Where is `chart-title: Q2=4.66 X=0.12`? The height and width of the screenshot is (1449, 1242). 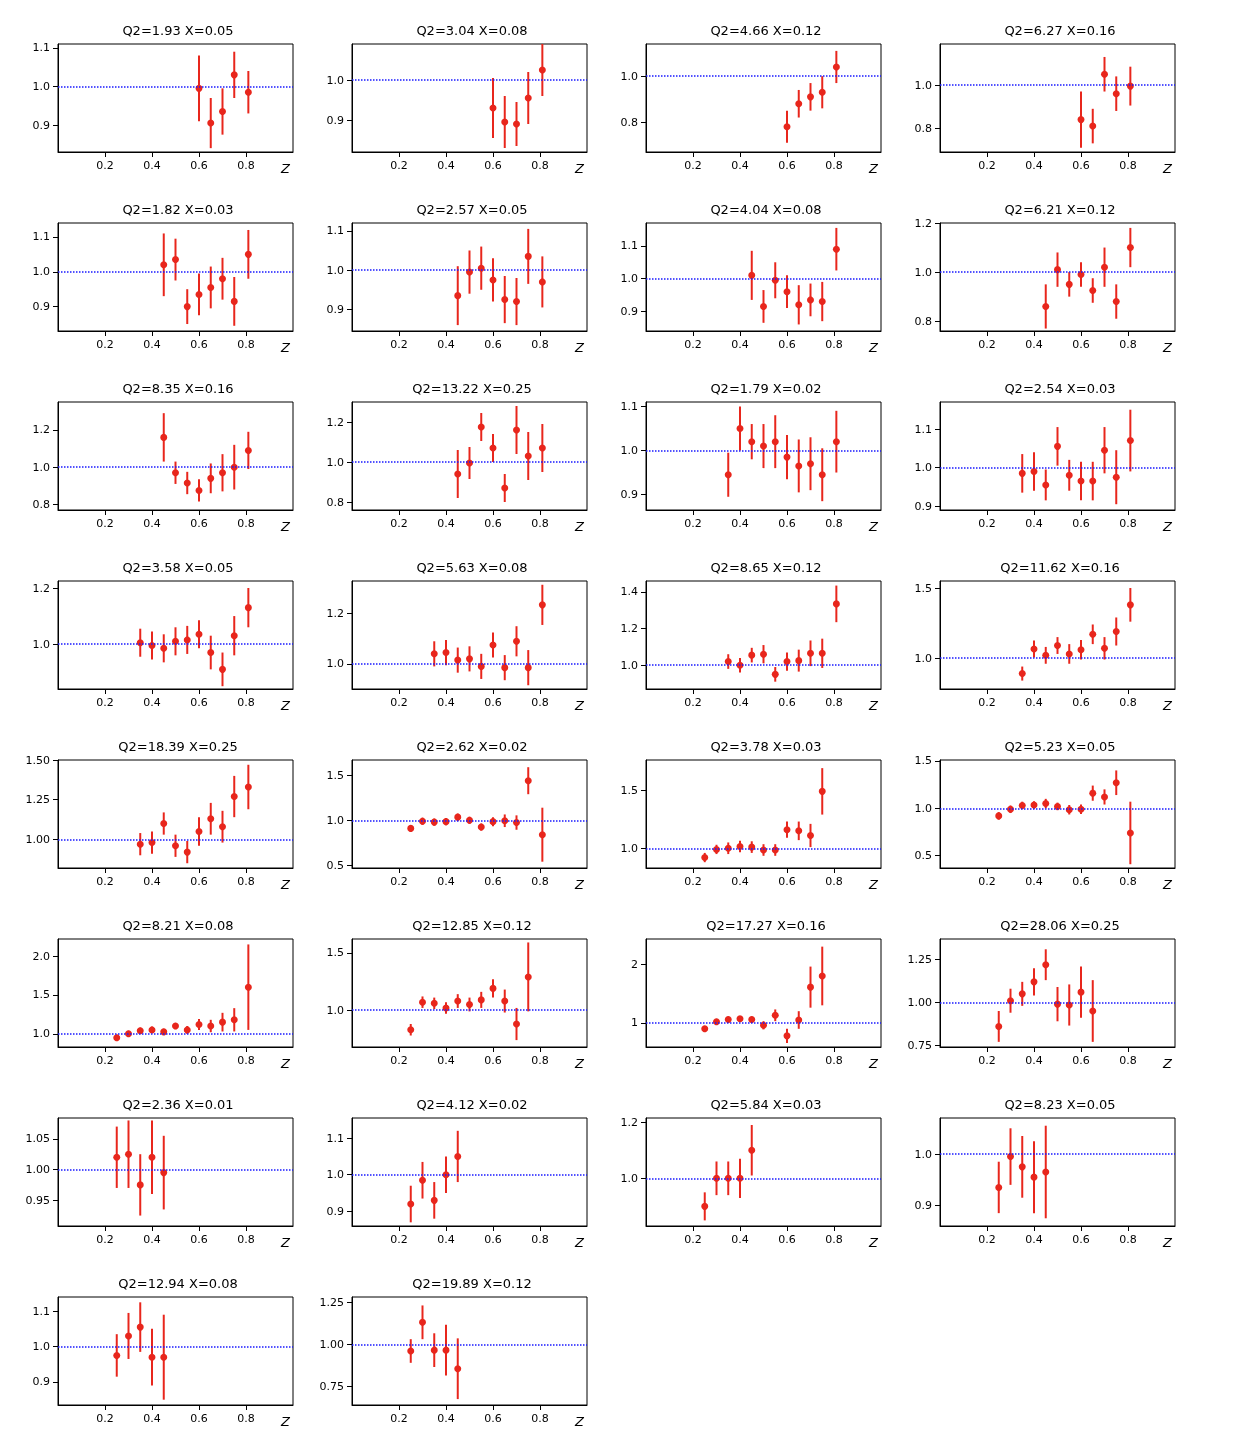
chart-title: Q2=4.66 X=0.12 is located at coordinates (766, 30).